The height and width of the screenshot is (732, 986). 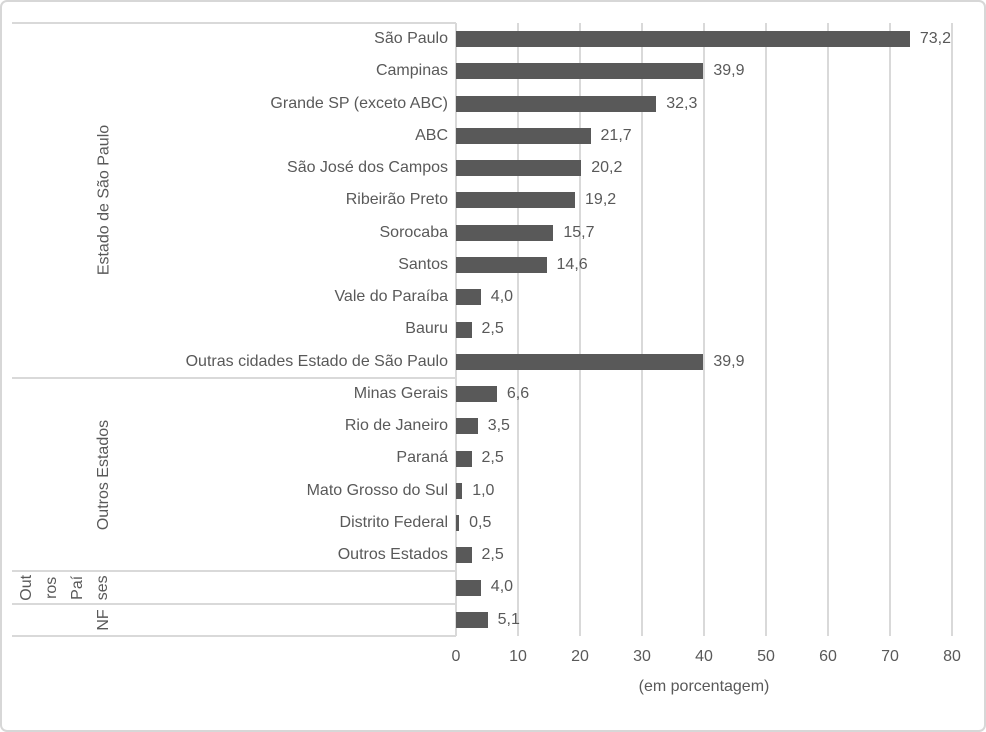 I want to click on category-label: Minas Gerais, so click(x=400, y=393).